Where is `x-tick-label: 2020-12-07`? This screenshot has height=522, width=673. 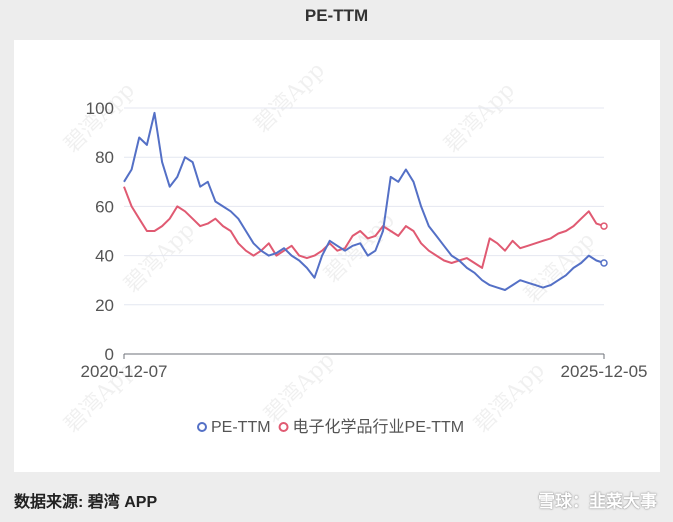 x-tick-label: 2020-12-07 is located at coordinates (124, 371).